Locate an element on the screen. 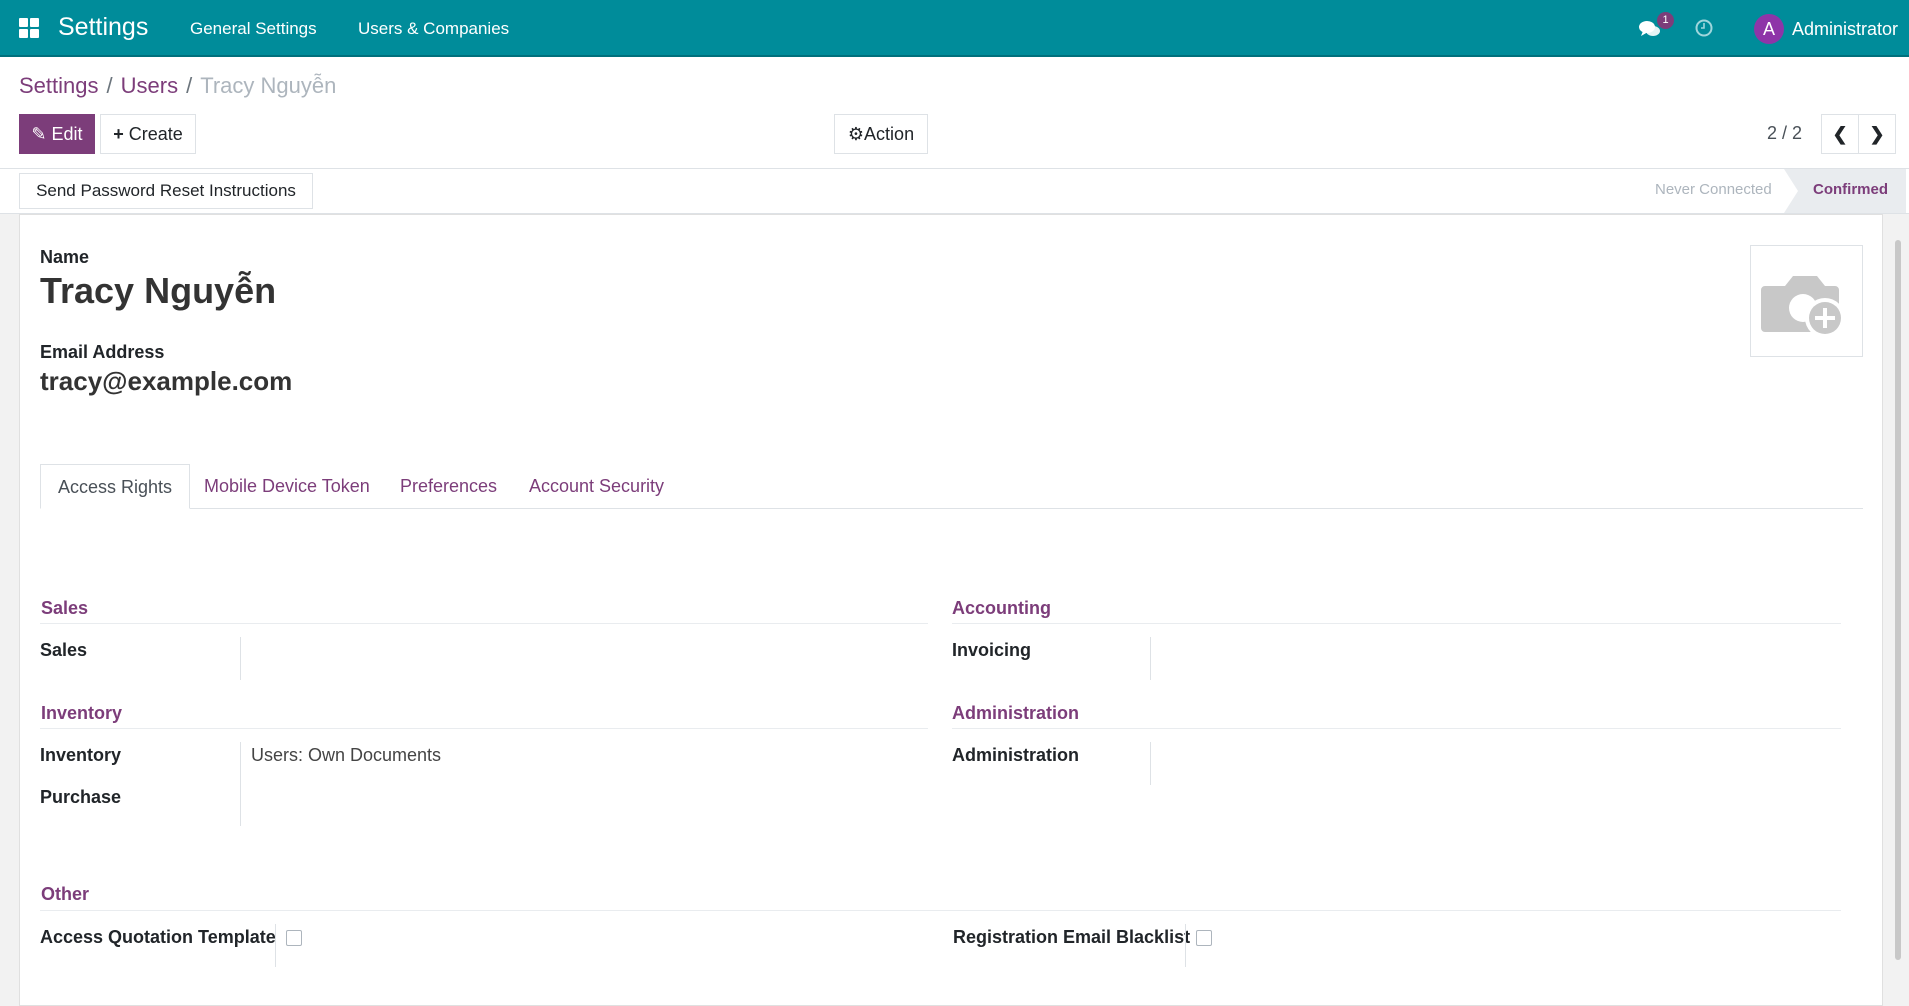 The image size is (1909, 1006). field-purchase-select is located at coordinates (580, 799).